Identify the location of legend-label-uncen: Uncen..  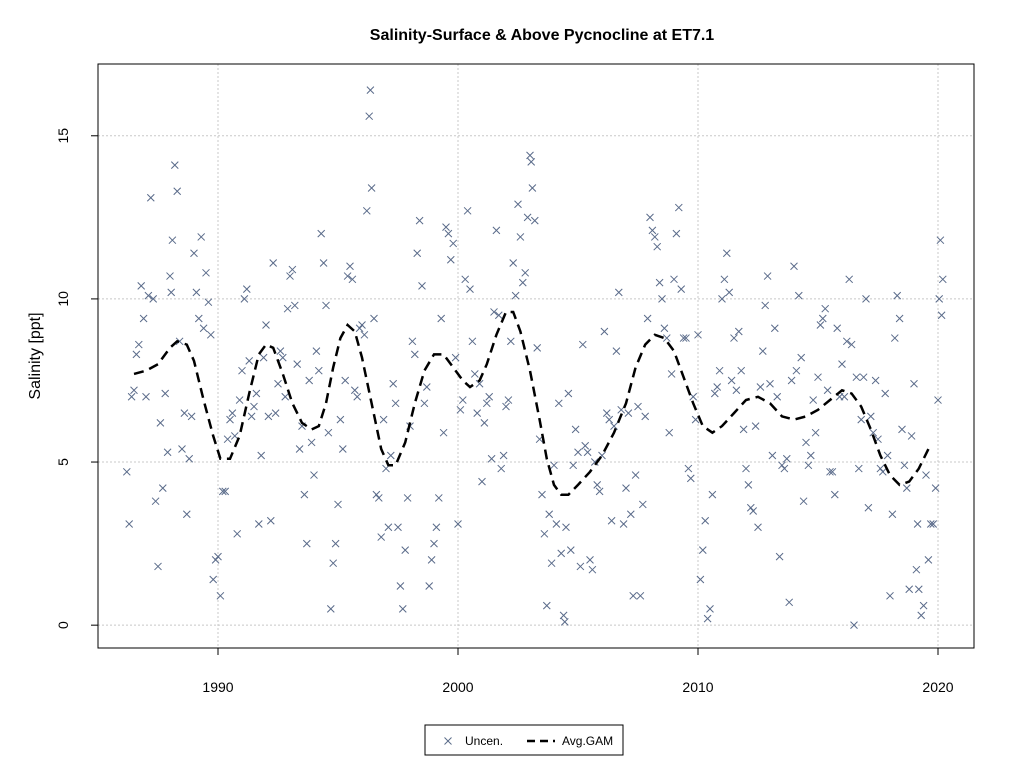
(484, 741).